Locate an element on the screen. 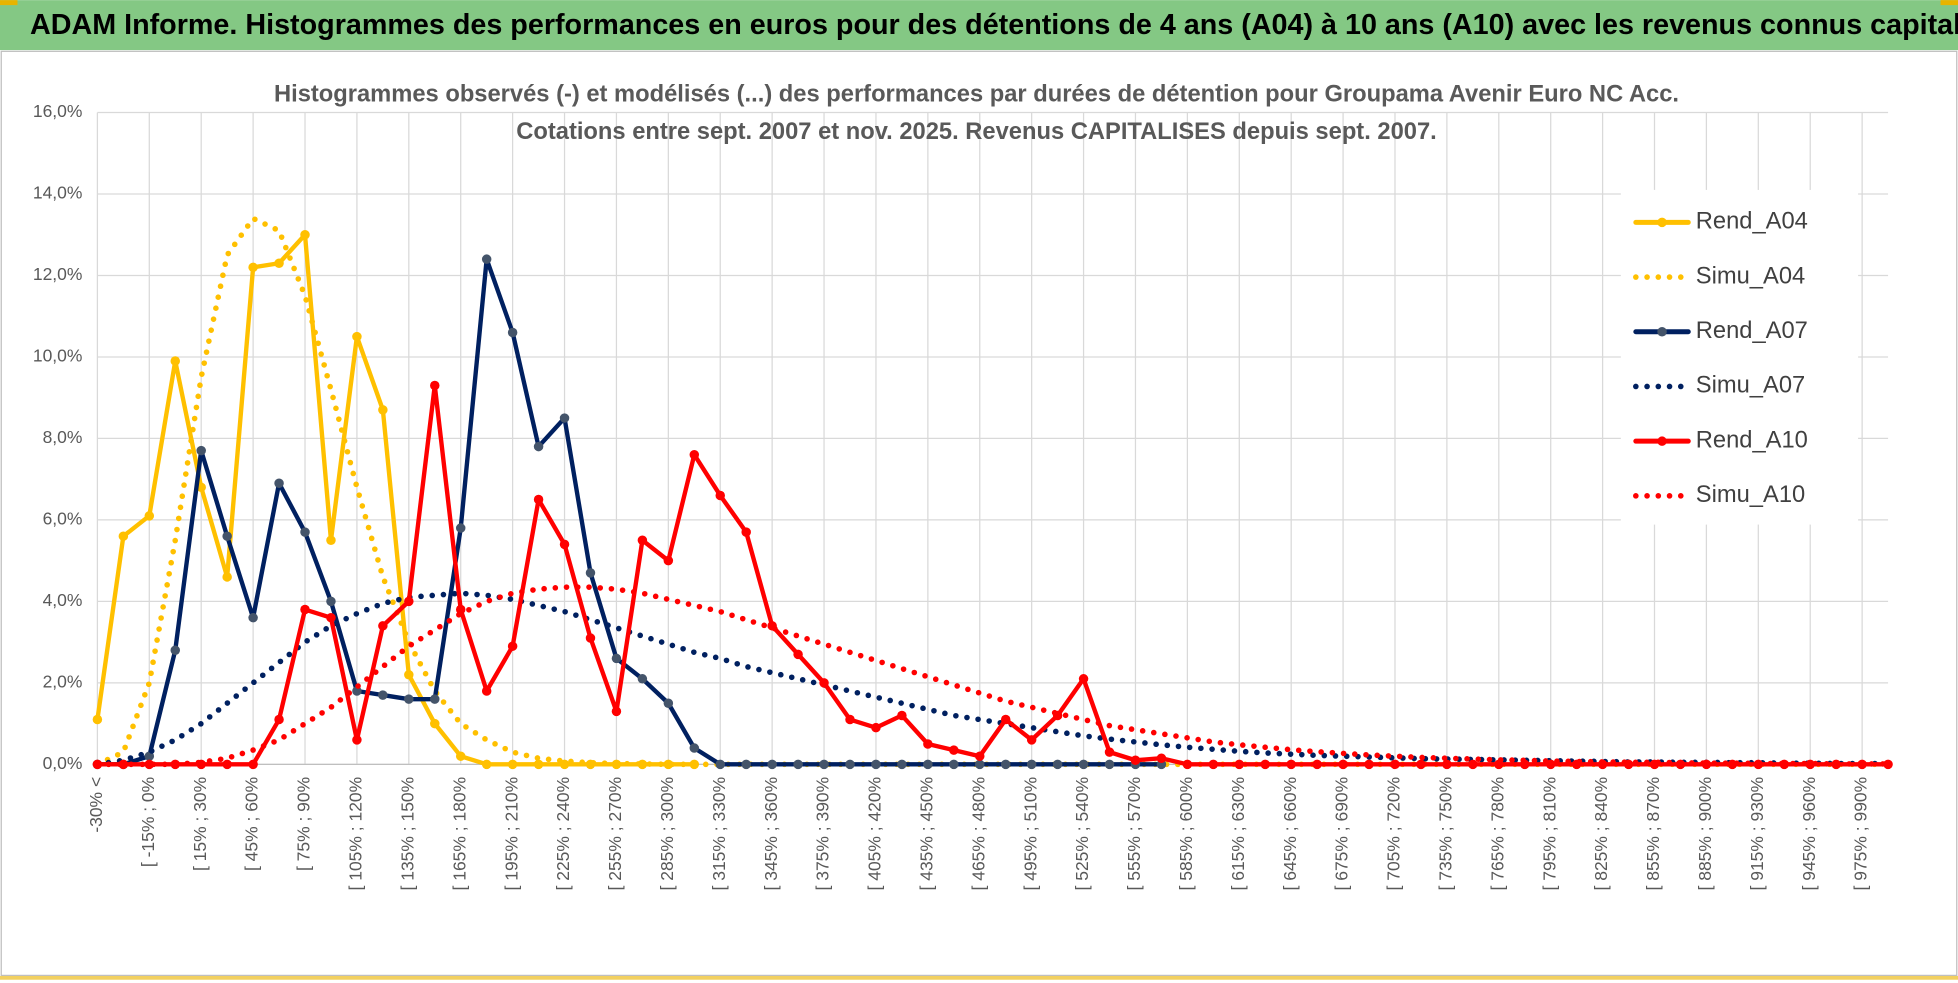 The image size is (1958, 983). legend-label: Rend_A04 is located at coordinates (1752, 222).